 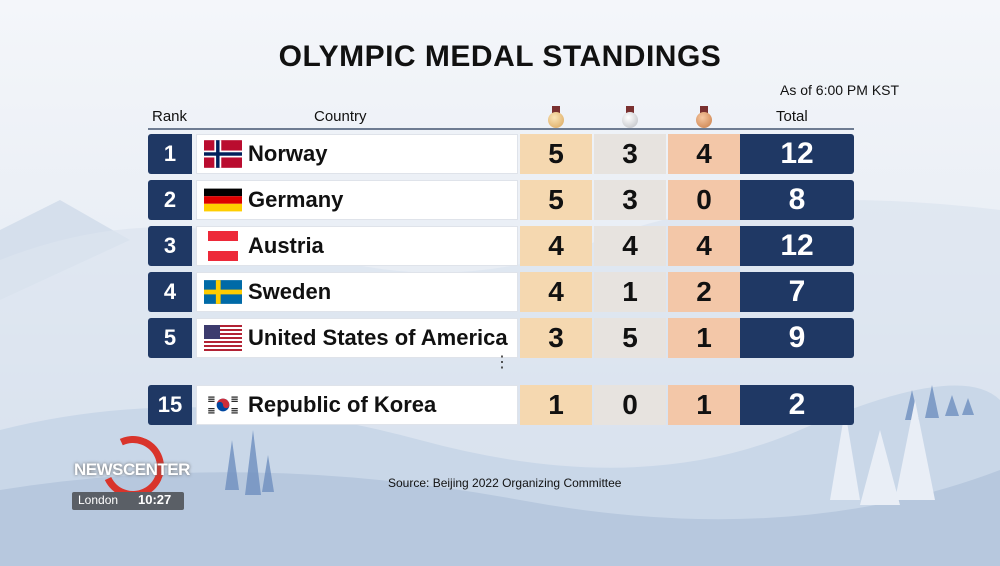 I want to click on gold-medal-icon, so click(x=556, y=118).